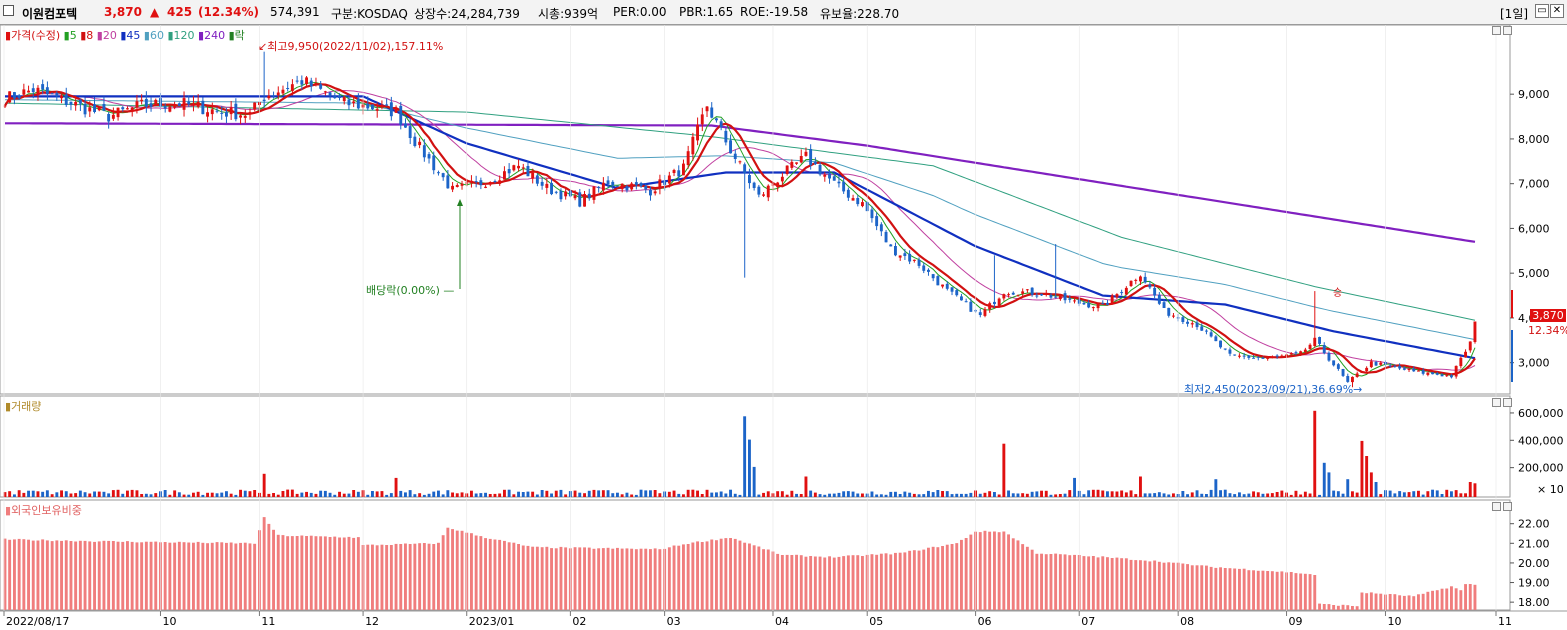  What do you see at coordinates (1496, 506) in the screenshot?
I see `foreign-panel-minimize-button` at bounding box center [1496, 506].